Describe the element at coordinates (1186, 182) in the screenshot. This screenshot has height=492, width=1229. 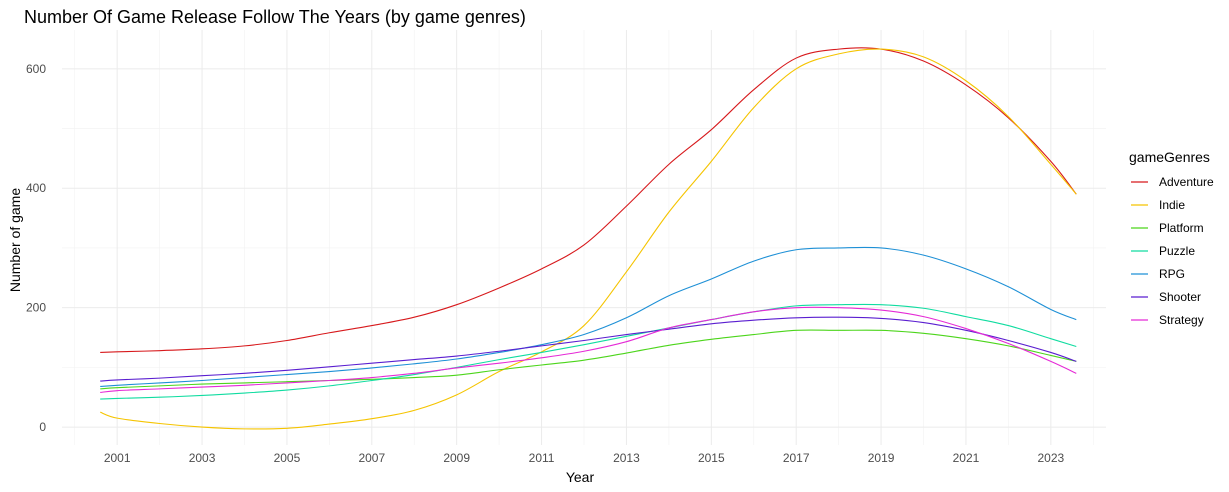
I see `legend-label-adventure: Adventure` at that location.